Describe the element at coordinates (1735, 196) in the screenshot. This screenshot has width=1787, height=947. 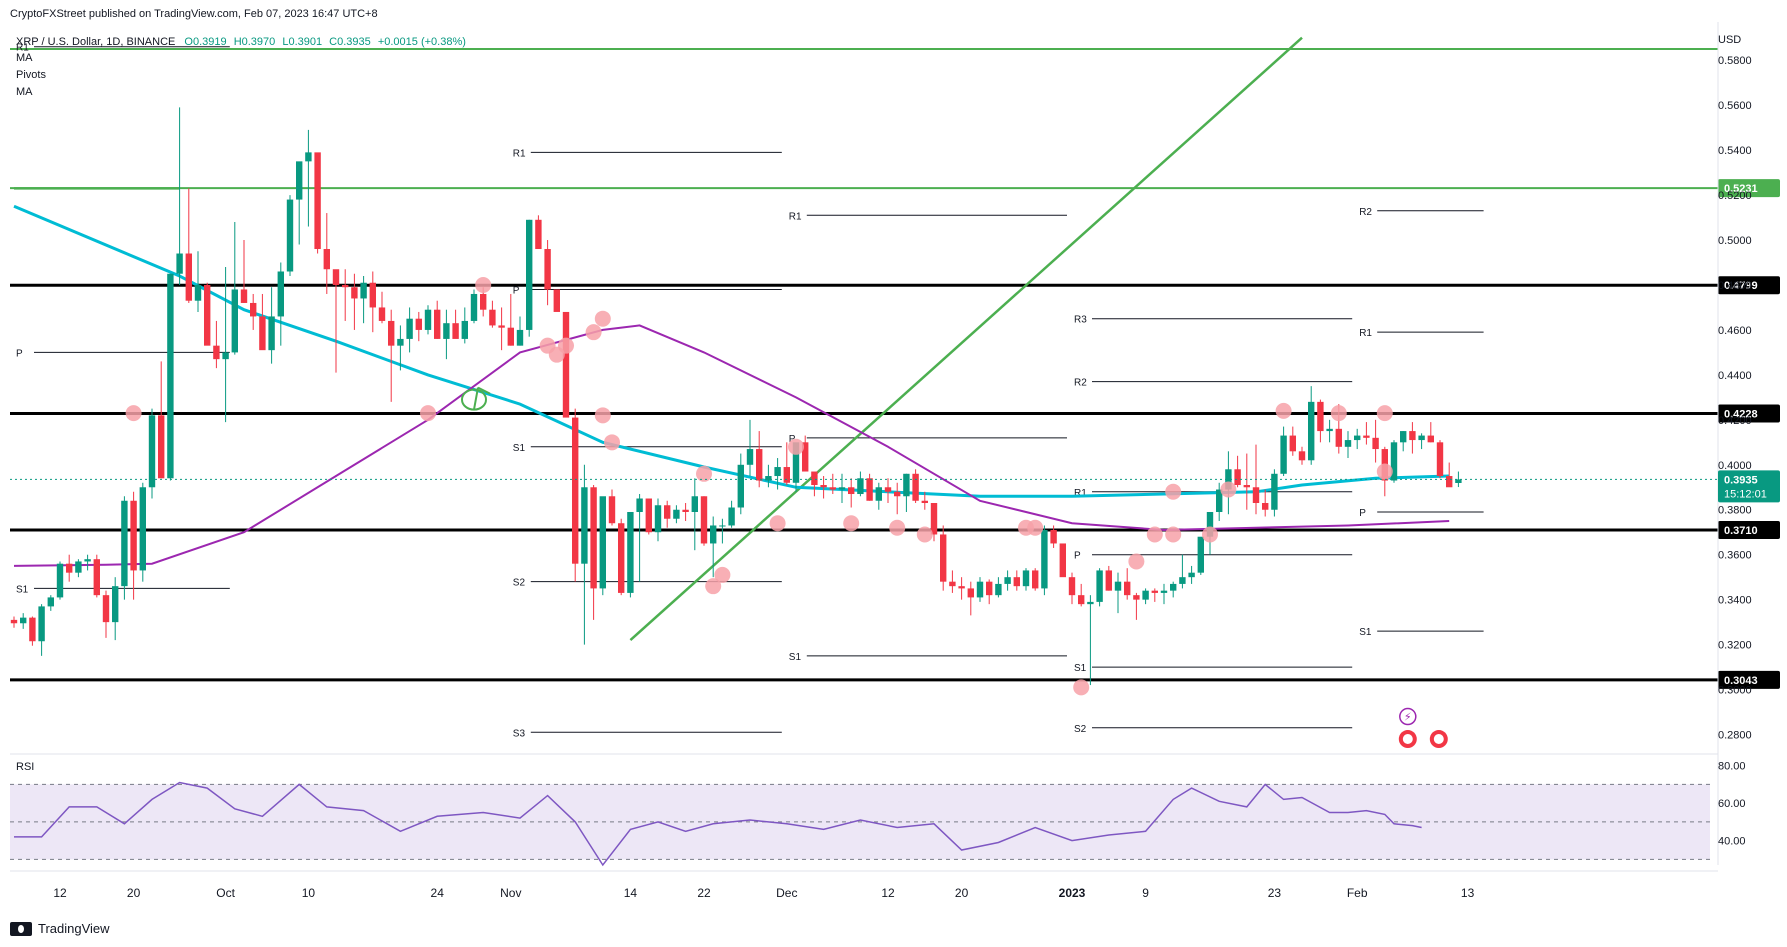
I see `price-tick-label: 0.5200` at that location.